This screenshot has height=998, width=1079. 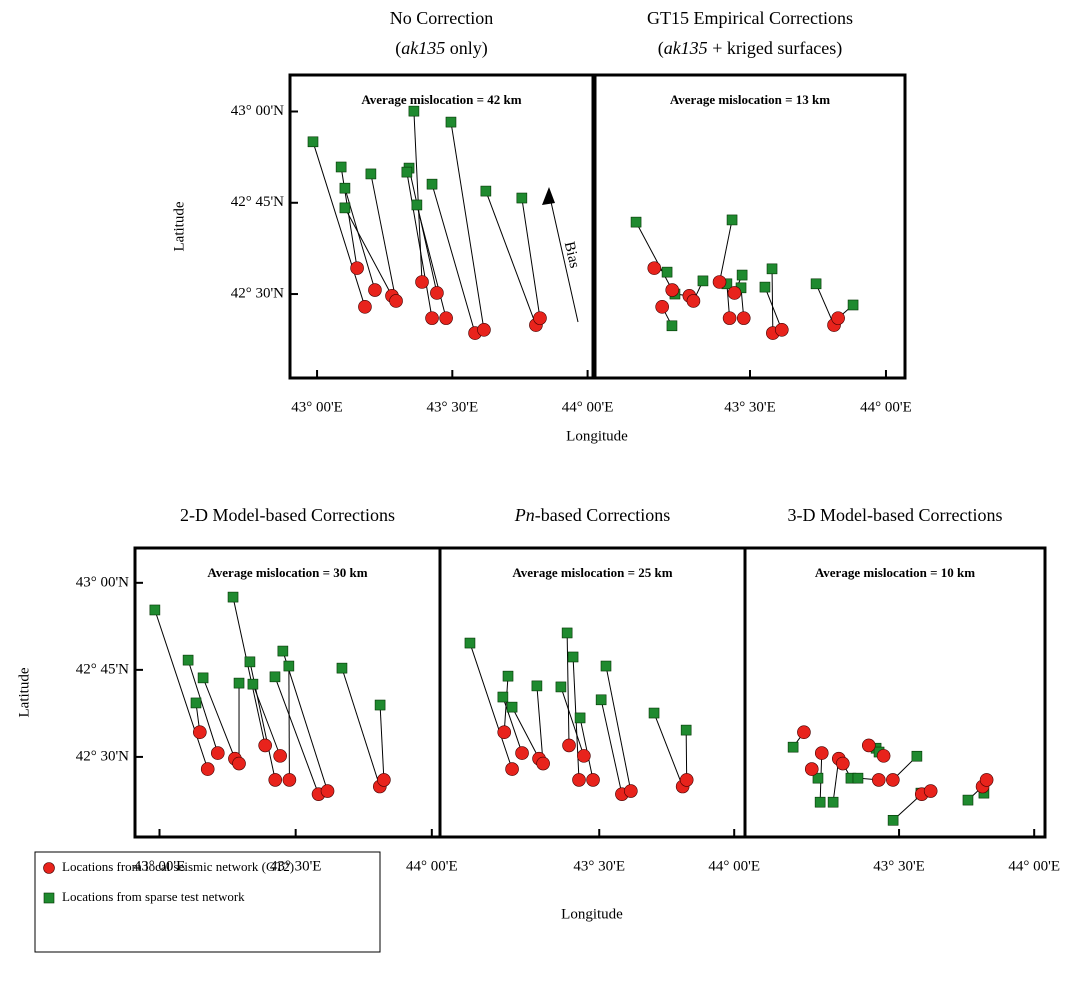 I want to click on mislocation-annotation: Average mislocation = 25 km, so click(x=592, y=572).